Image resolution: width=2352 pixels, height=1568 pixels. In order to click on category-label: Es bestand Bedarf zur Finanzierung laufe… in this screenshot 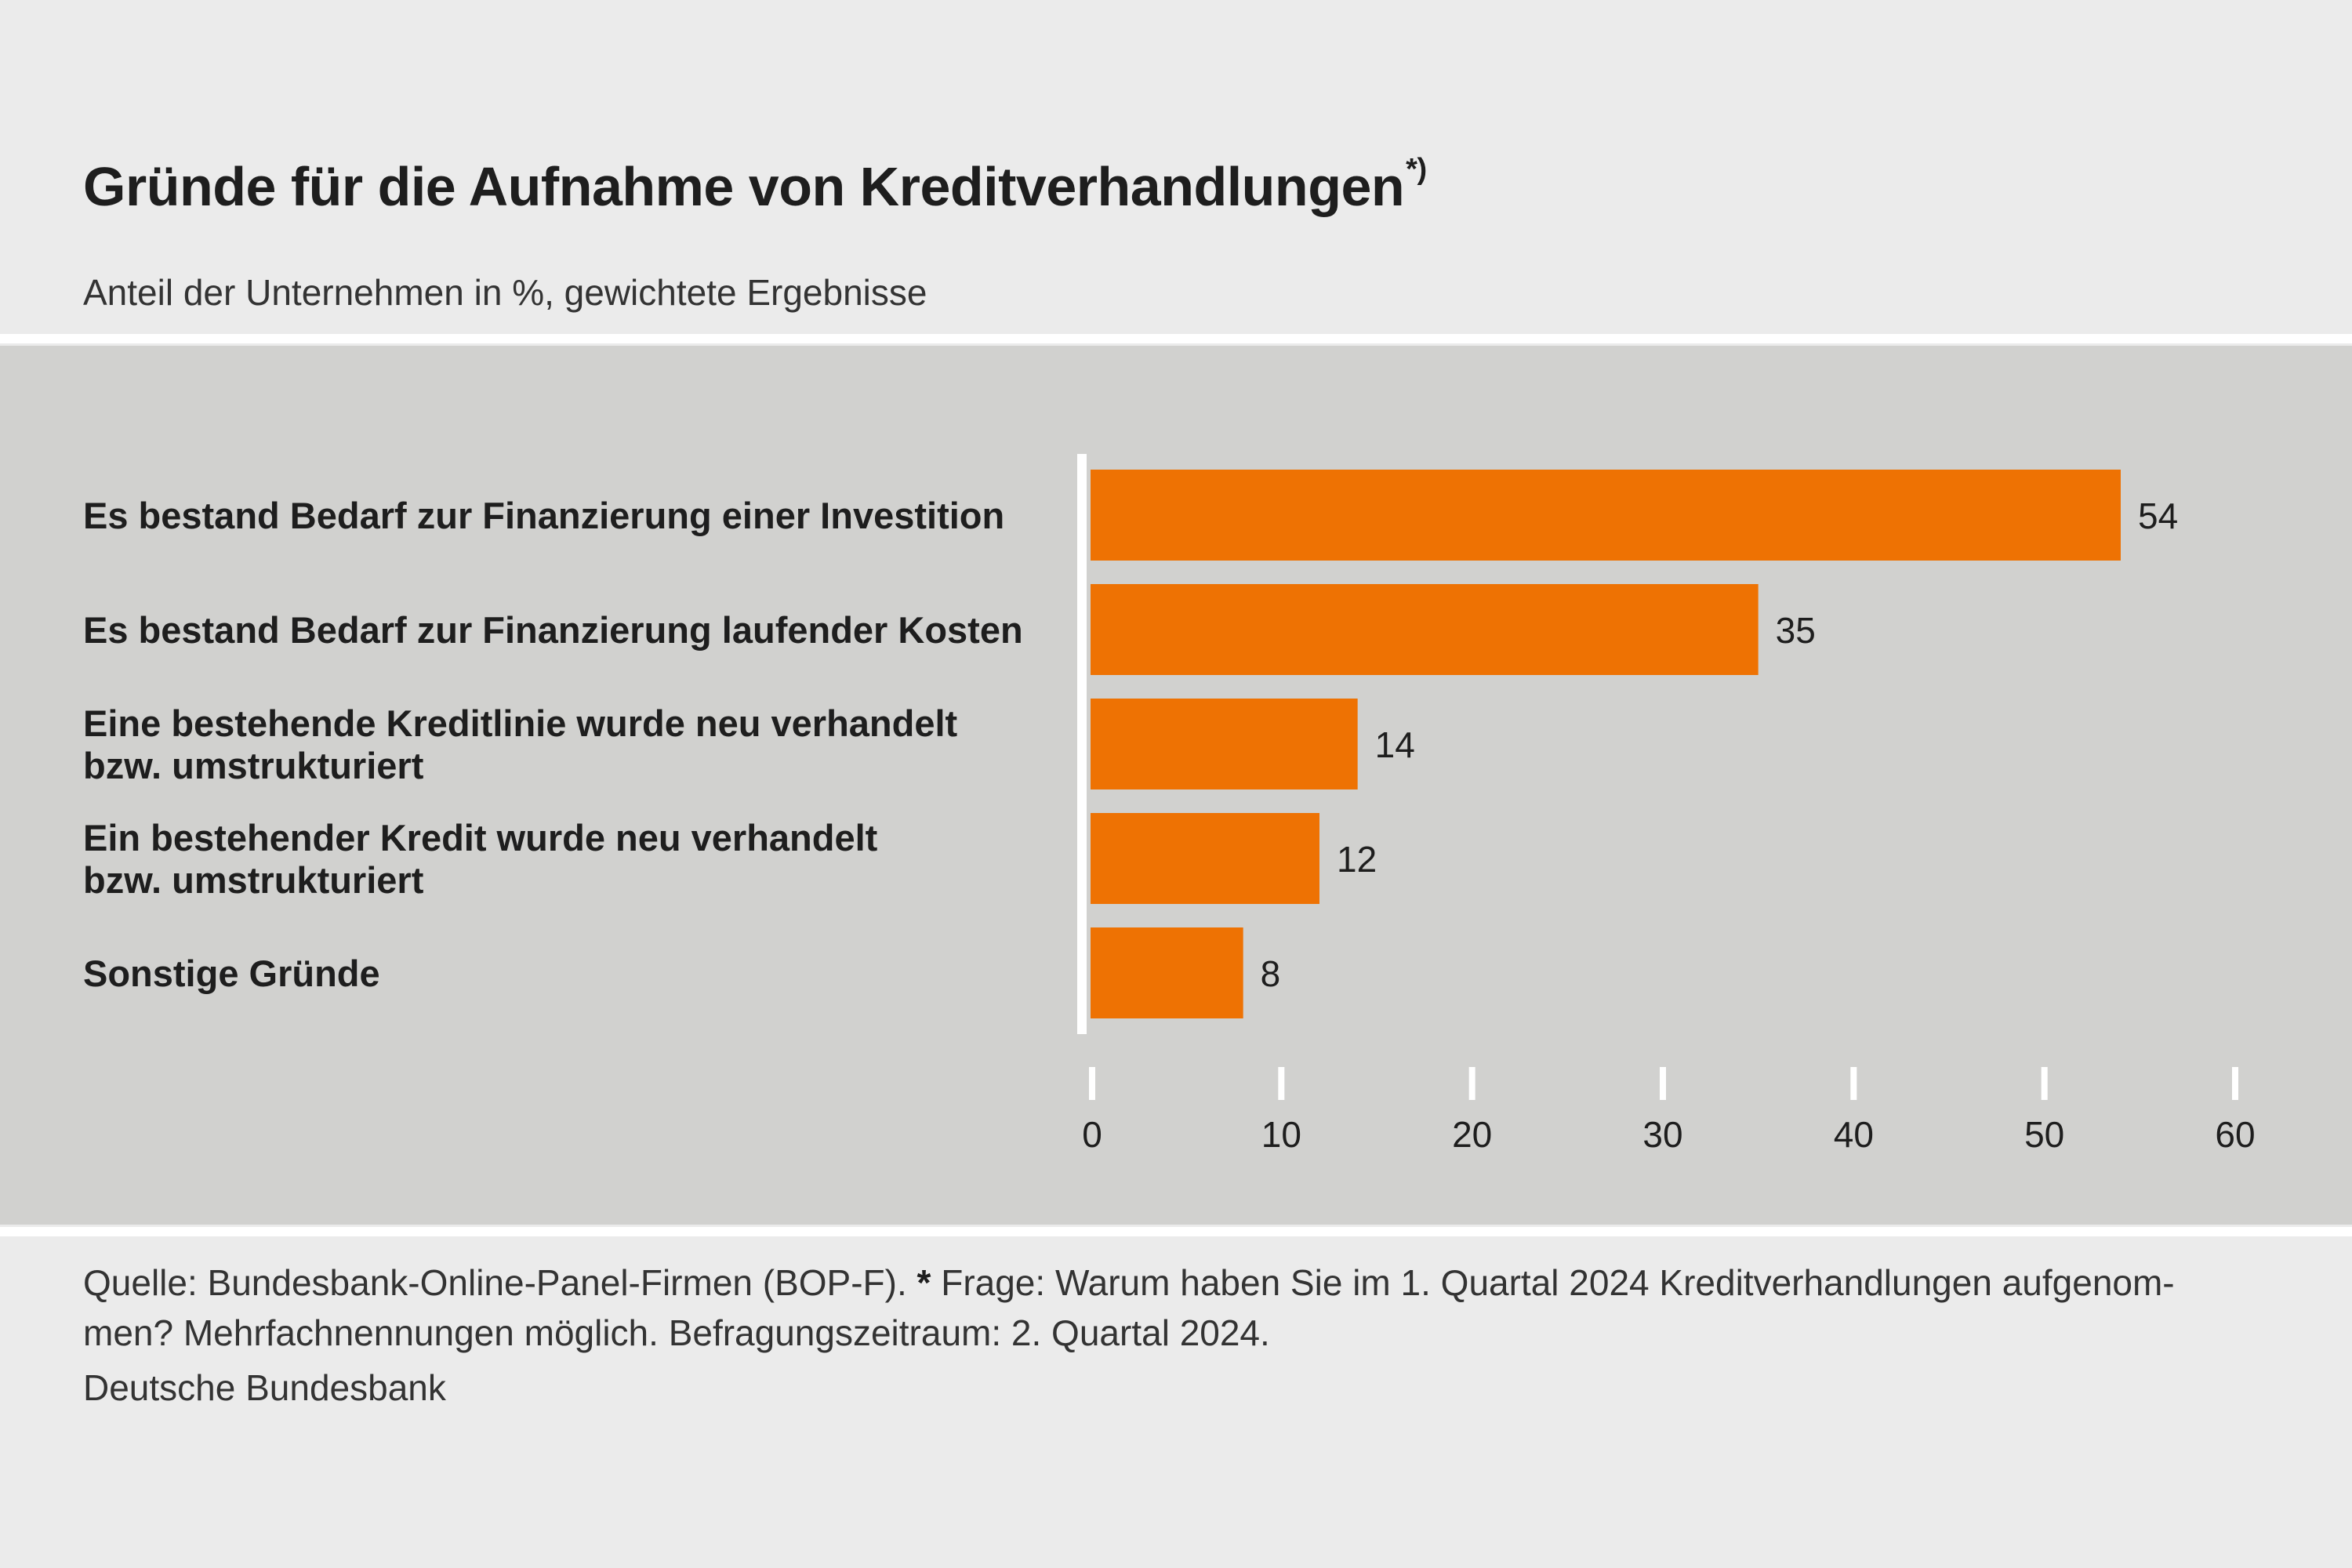, I will do `click(553, 630)`.